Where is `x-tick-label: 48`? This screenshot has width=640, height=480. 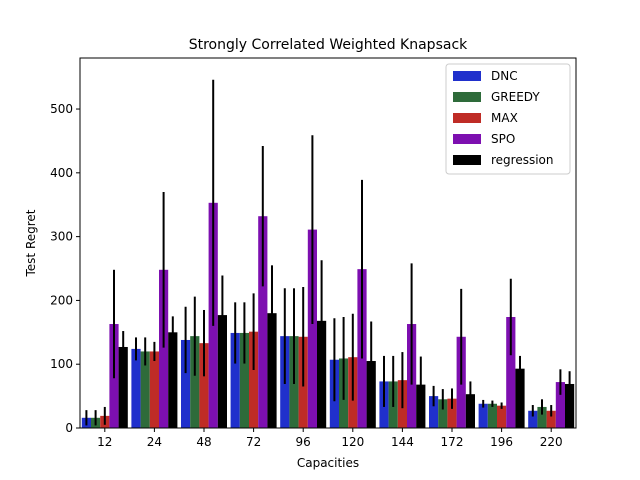 x-tick-label: 48 is located at coordinates (203, 442).